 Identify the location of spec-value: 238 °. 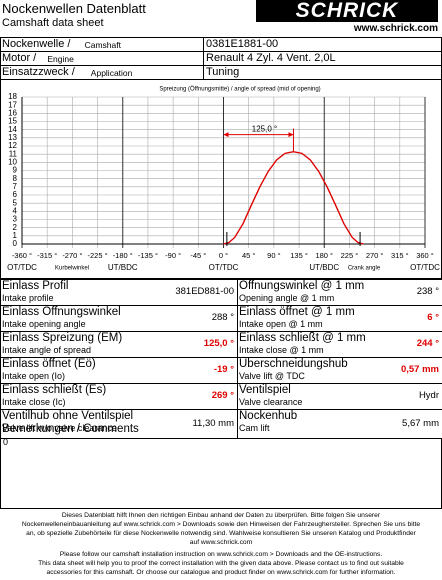
(427, 291).